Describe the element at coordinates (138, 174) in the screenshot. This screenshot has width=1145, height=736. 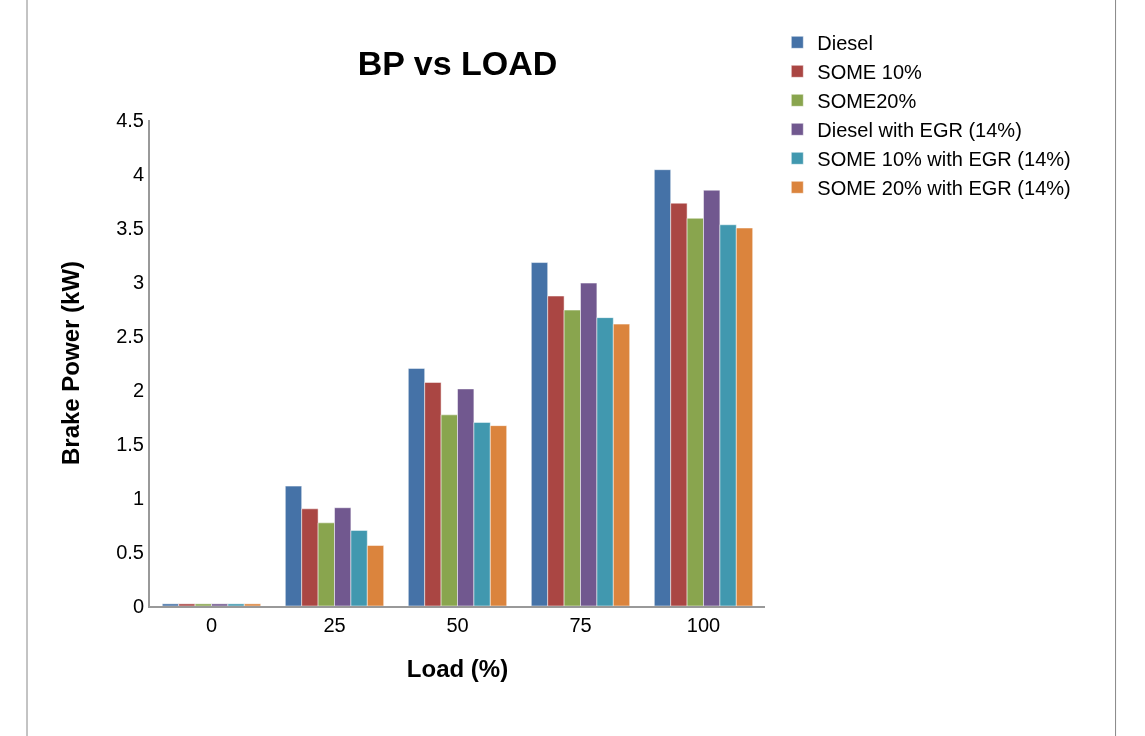
I see `y-tick-label: 4` at that location.